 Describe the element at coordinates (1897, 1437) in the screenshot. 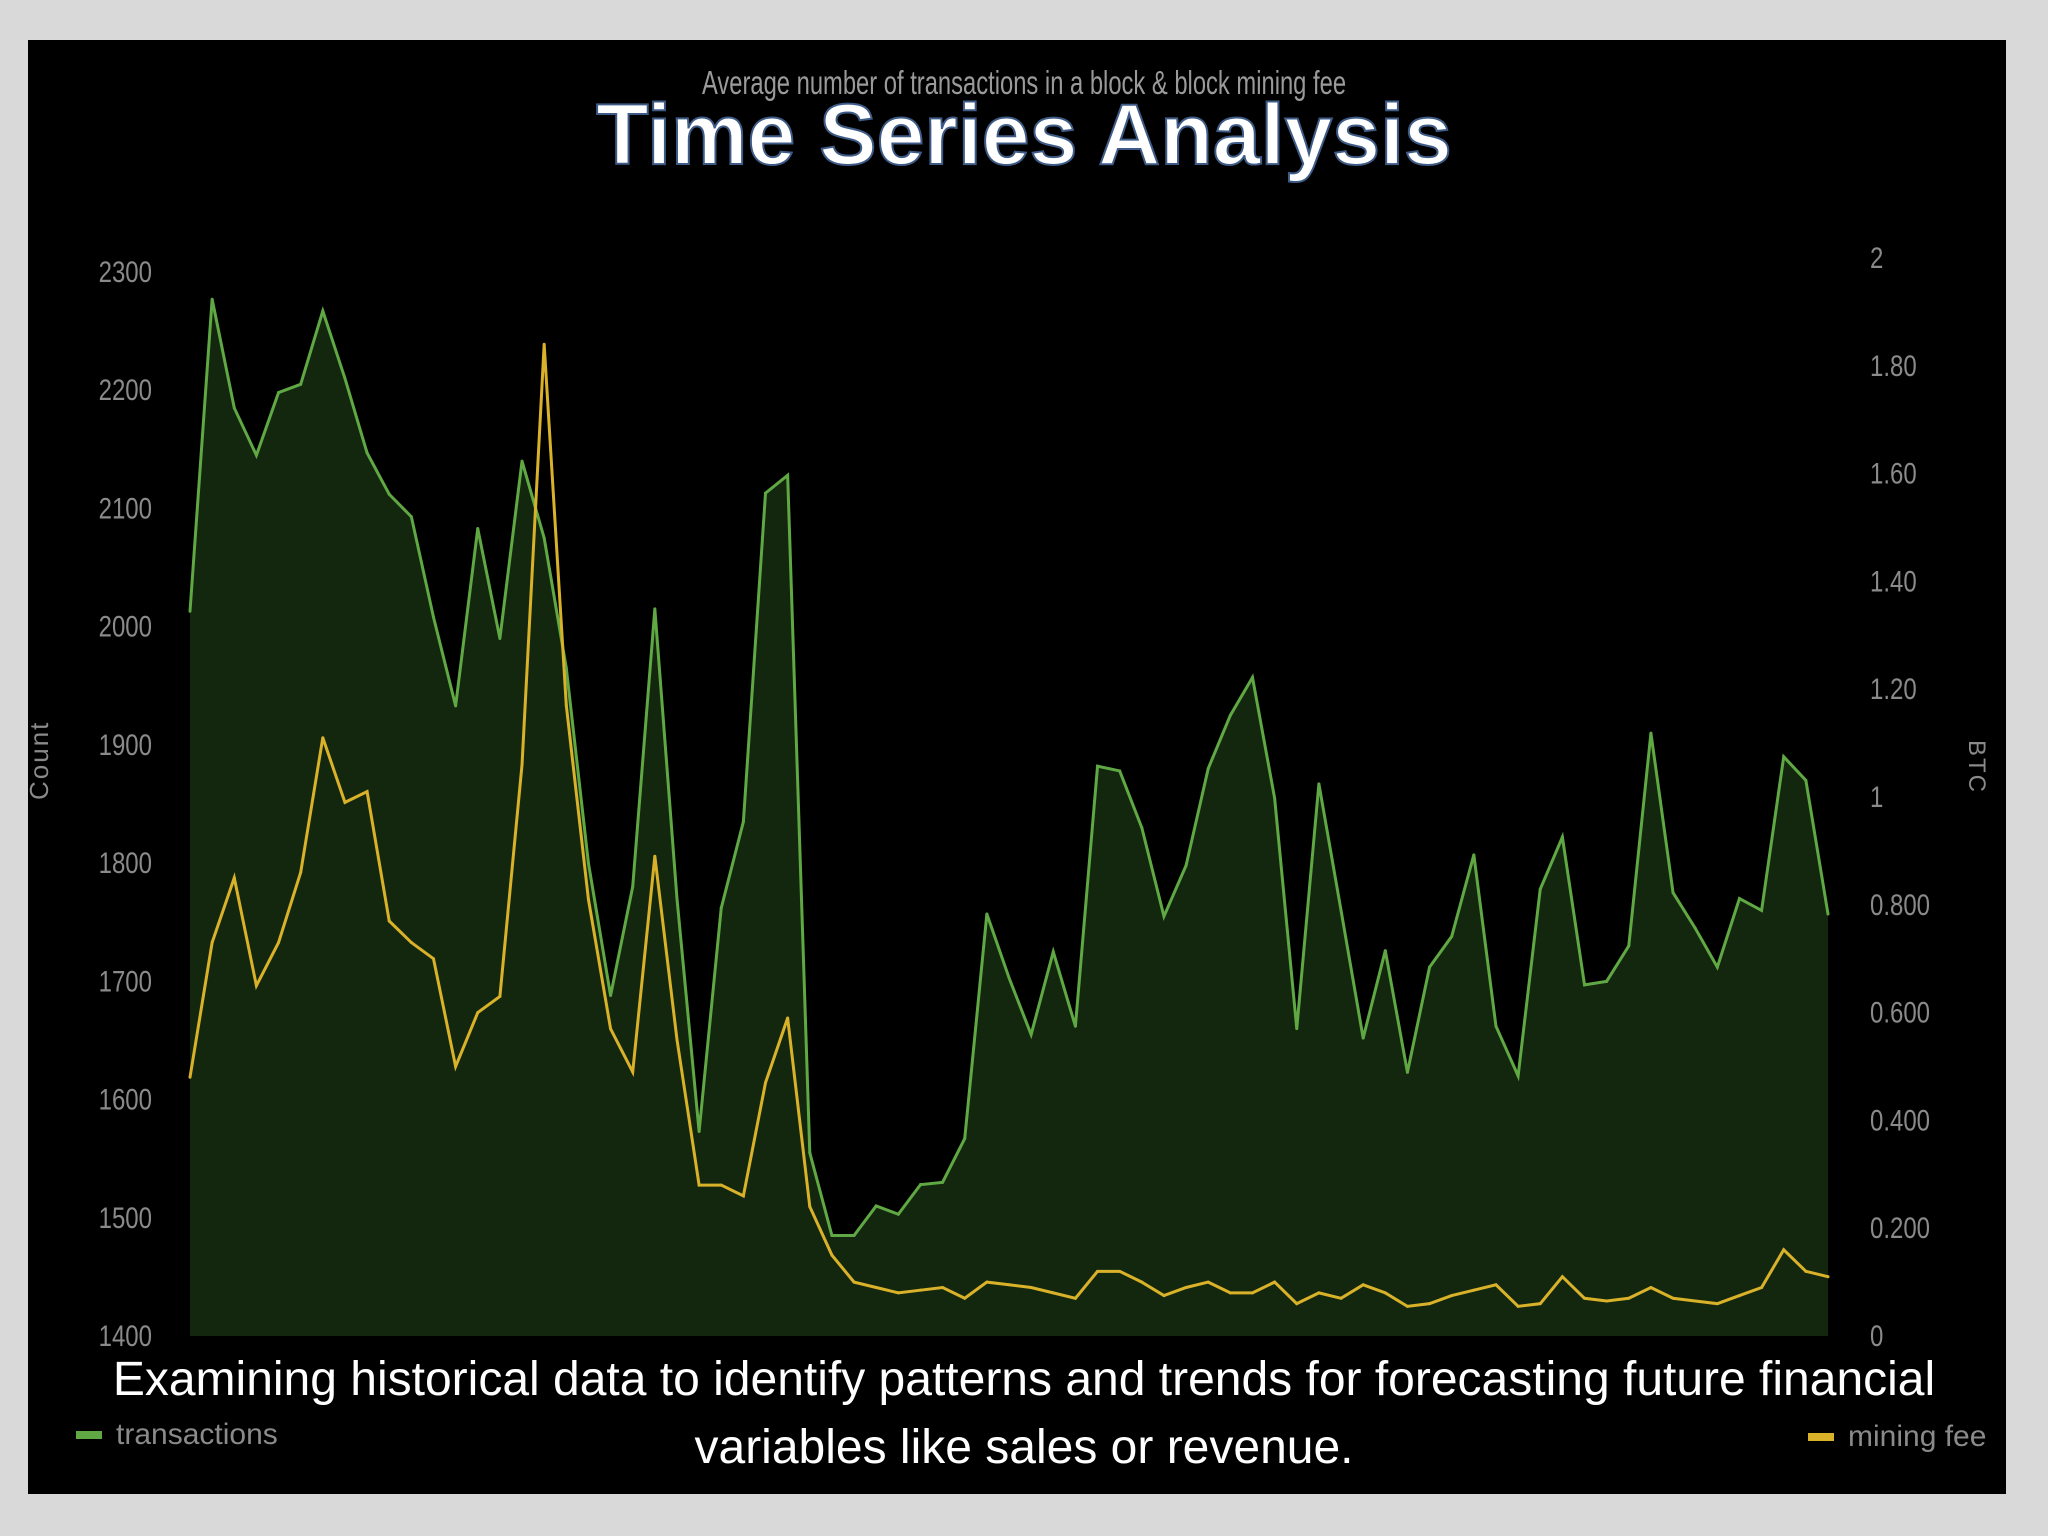

I see `legend-item-mining-fee: mining fee` at that location.